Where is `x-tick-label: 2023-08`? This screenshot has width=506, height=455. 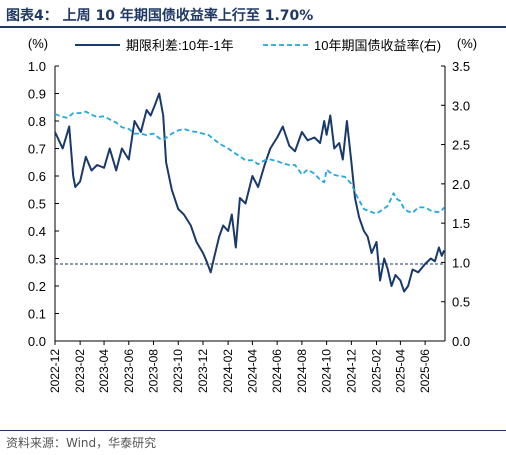
x-tick-label: 2023-08 is located at coordinates (154, 371).